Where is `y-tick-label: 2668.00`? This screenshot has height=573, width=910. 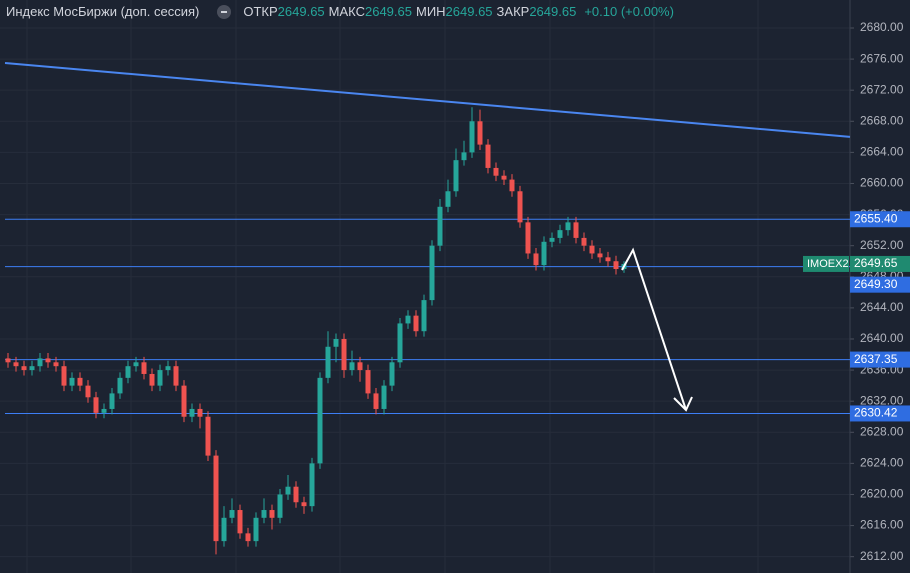
y-tick-label: 2668.00 is located at coordinates (882, 120).